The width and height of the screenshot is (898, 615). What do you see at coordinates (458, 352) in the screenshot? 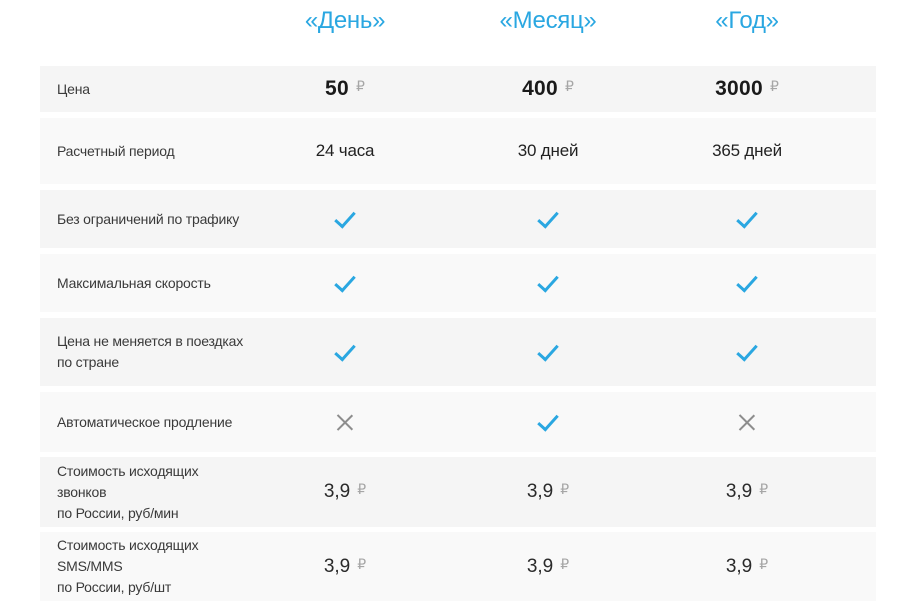
I see `table-row-fixed-price-travel: Цена не меняется в поездках по стране` at bounding box center [458, 352].